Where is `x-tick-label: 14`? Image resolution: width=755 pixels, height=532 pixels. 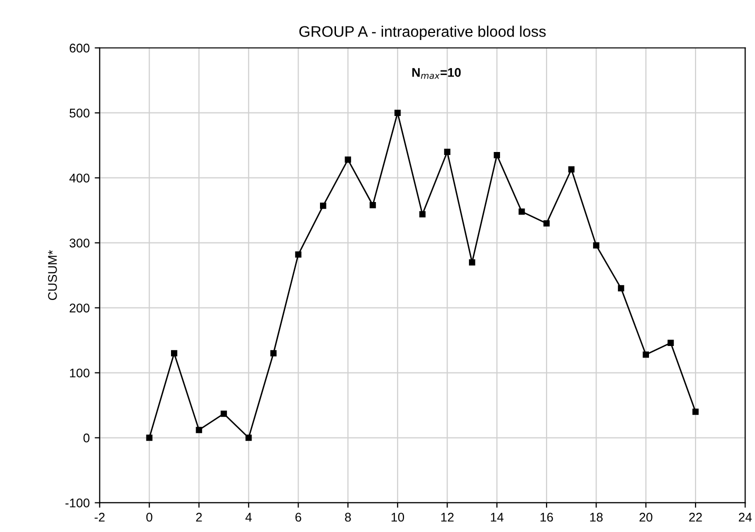 x-tick-label: 14 is located at coordinates (497, 517).